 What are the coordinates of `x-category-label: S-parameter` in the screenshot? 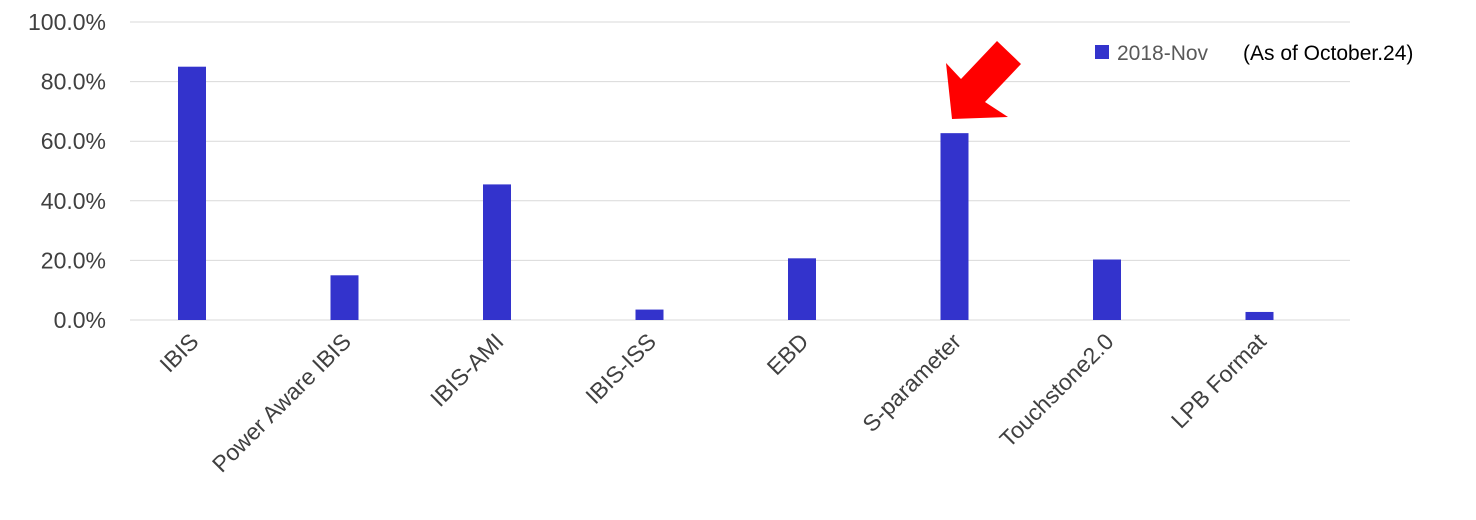 It's located at (911, 382).